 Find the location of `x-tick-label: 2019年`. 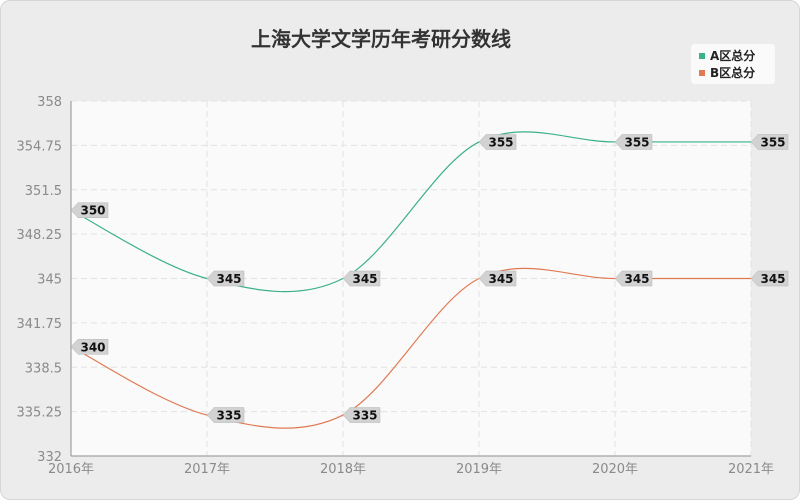

x-tick-label: 2019年 is located at coordinates (479, 469).